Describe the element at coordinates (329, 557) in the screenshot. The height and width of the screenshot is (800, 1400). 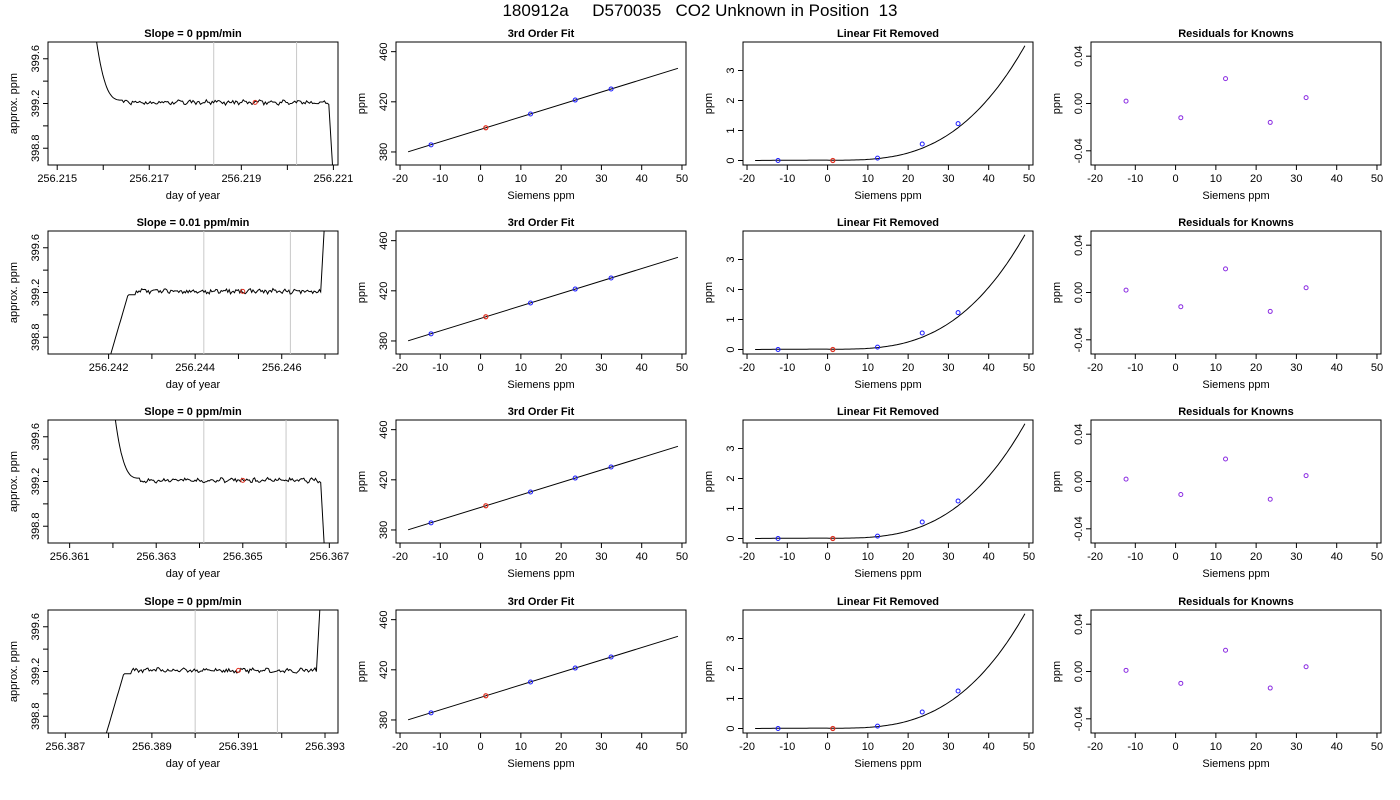
I see `x-tick-label: 256.367` at that location.